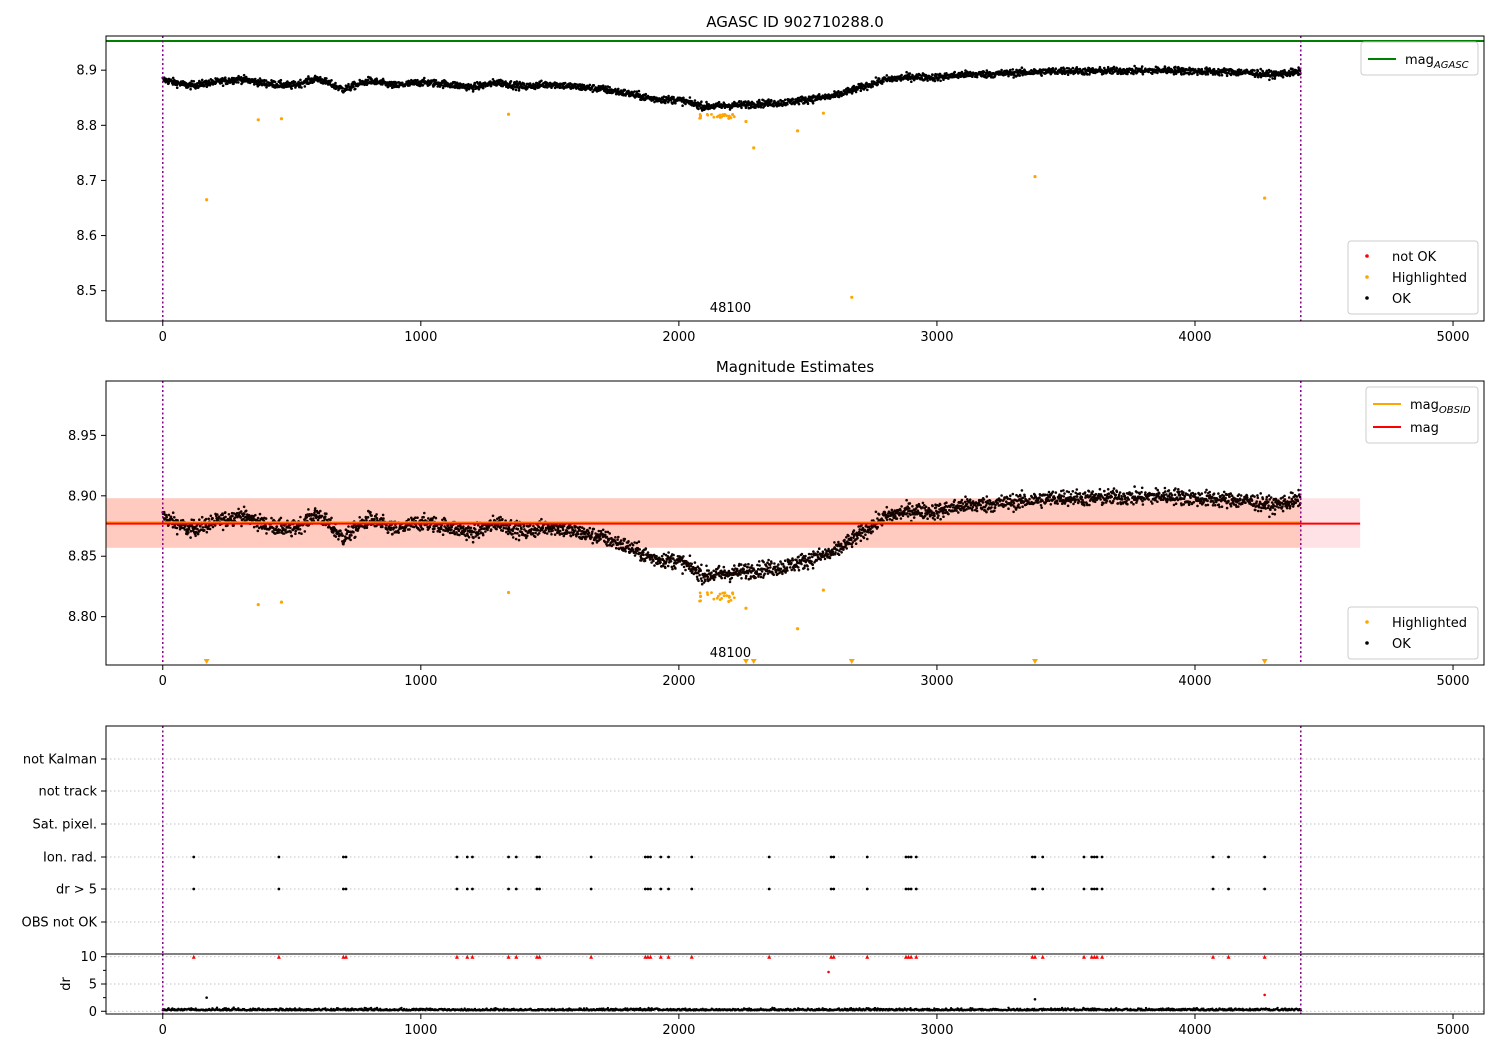 The image size is (1500, 1054). What do you see at coordinates (1367, 298) in the screenshot?
I see `legend-point-swatch` at bounding box center [1367, 298].